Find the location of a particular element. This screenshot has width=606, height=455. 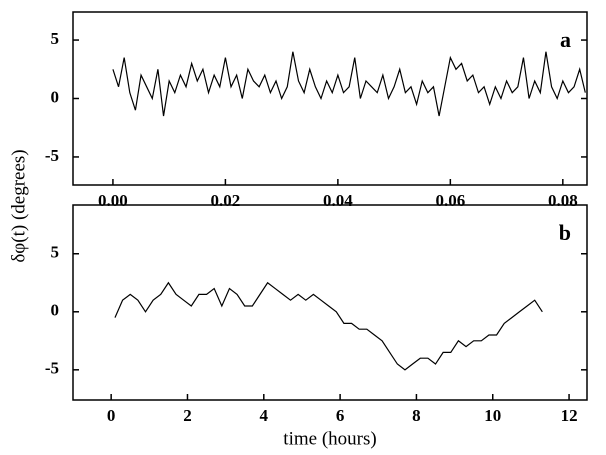

x-tick-label: 2 is located at coordinates (187, 415).